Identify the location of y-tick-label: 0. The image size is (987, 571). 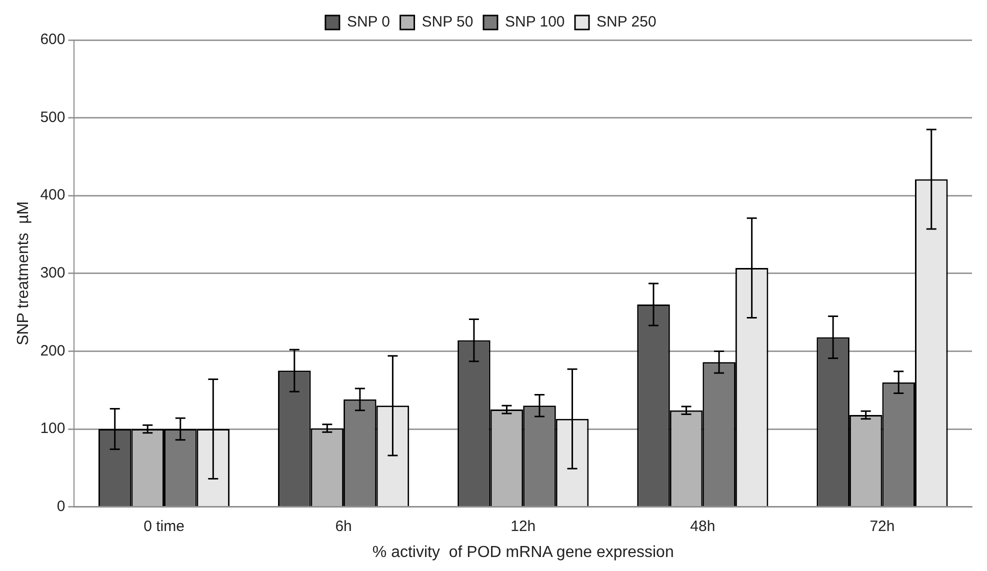
(61, 506).